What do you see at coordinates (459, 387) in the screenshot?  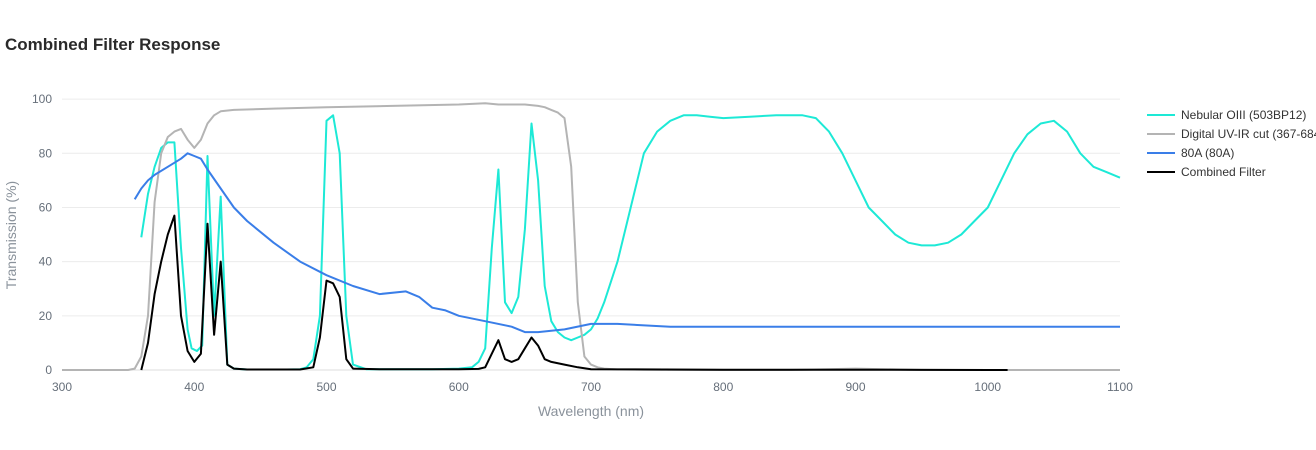 I see `x-tick-label: 600` at bounding box center [459, 387].